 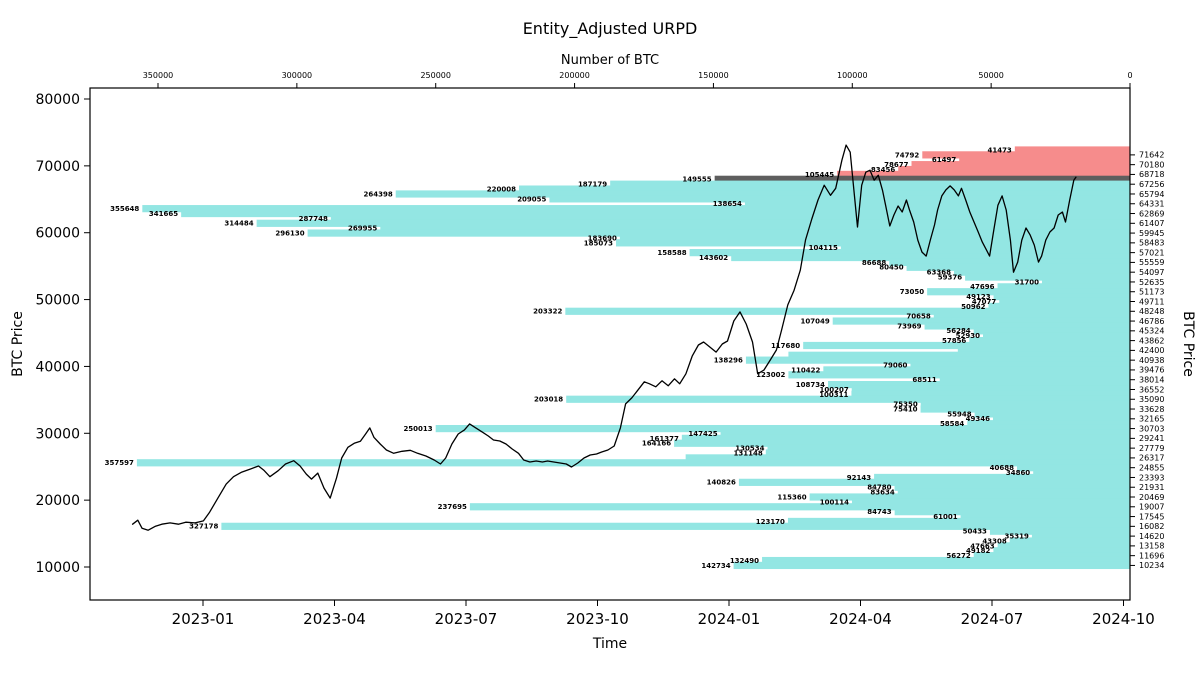 I want to click on bar-value-label: 149555, so click(x=696, y=180).